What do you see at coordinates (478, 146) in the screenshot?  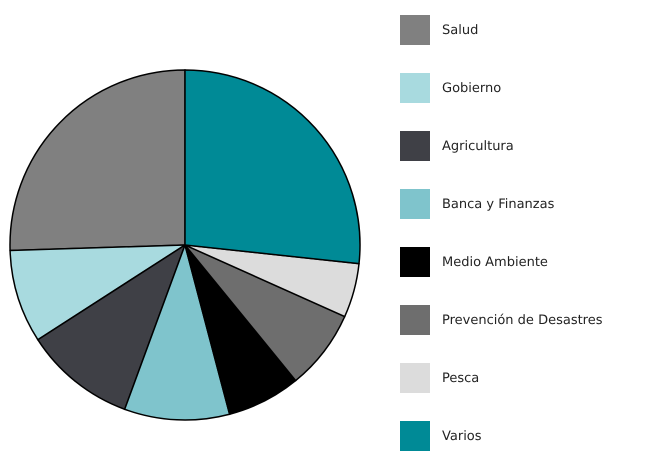 I see `legend-label: Agricultura` at bounding box center [478, 146].